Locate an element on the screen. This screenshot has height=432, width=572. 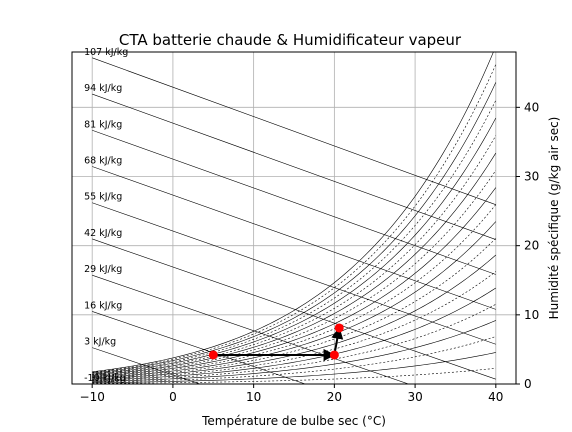
x-tick-label: 30 is located at coordinates (414, 397).